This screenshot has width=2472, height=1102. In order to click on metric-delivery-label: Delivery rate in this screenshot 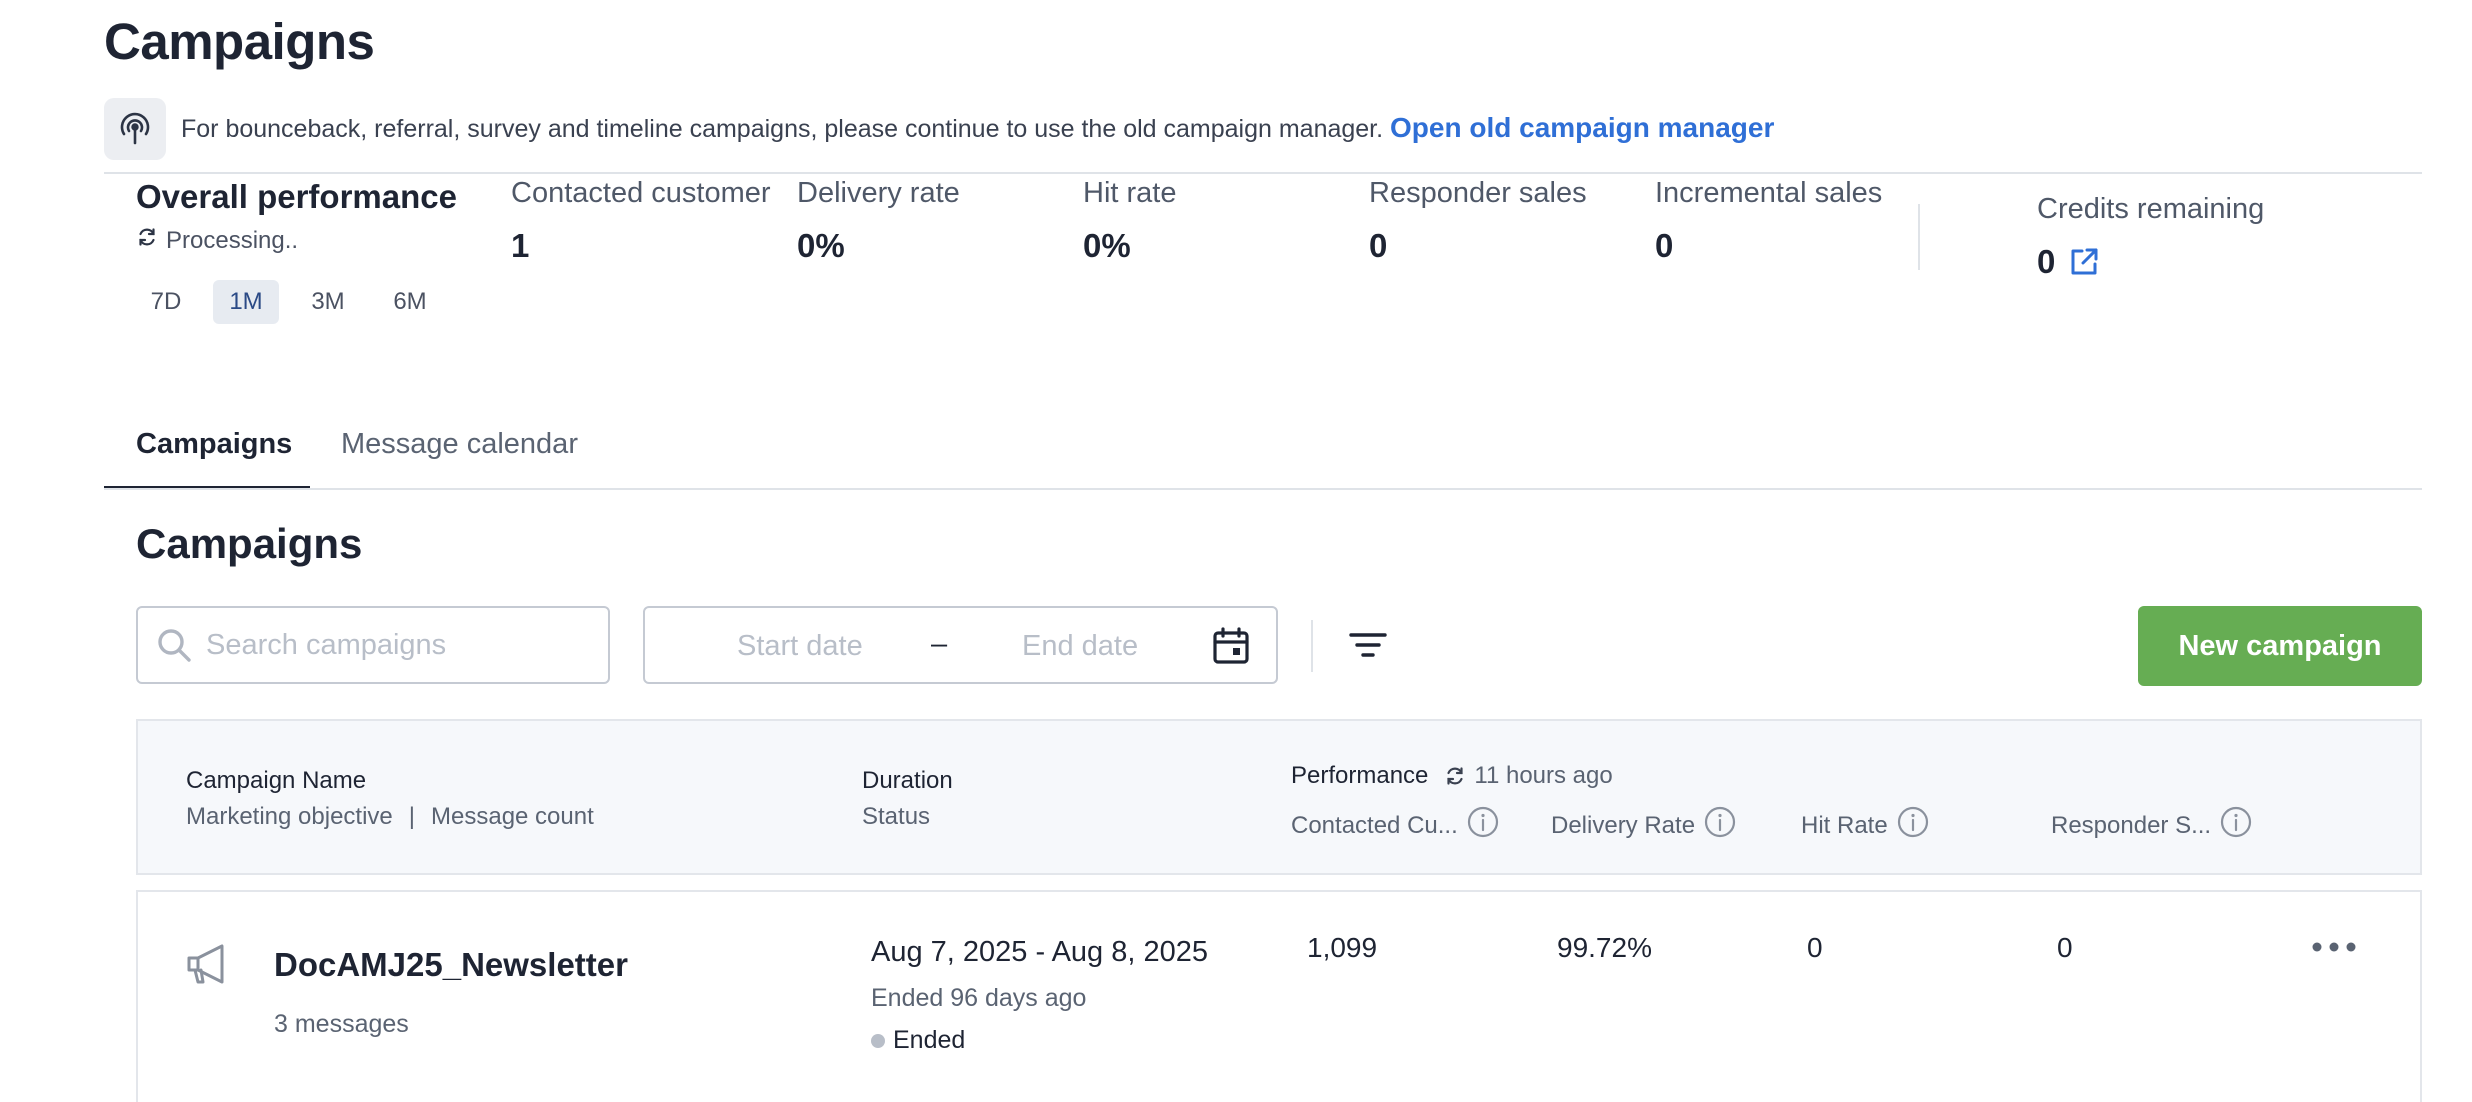, I will do `click(878, 193)`.